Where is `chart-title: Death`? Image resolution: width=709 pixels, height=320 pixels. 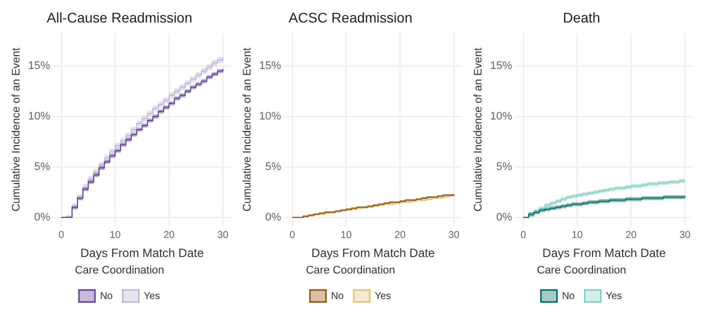 chart-title: Death is located at coordinates (581, 17).